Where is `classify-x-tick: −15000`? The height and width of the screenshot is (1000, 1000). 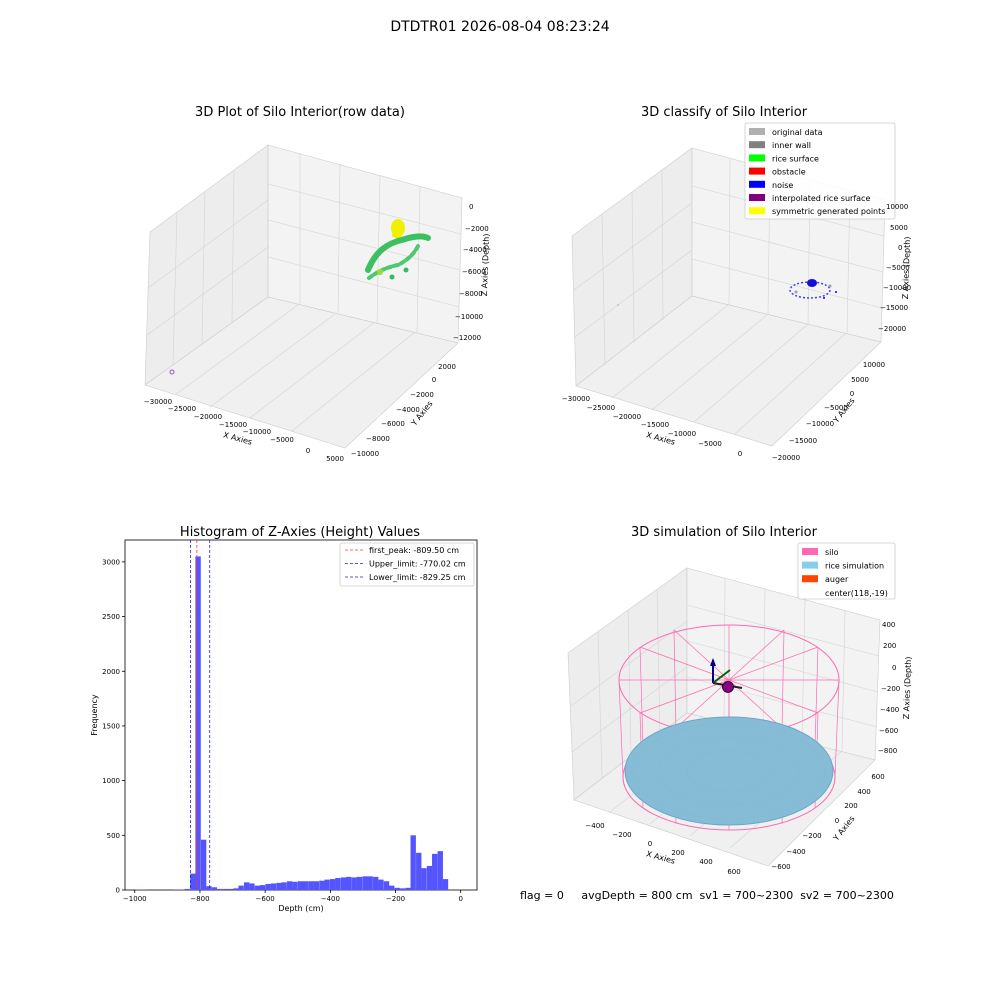 classify-x-tick: −15000 is located at coordinates (655, 425).